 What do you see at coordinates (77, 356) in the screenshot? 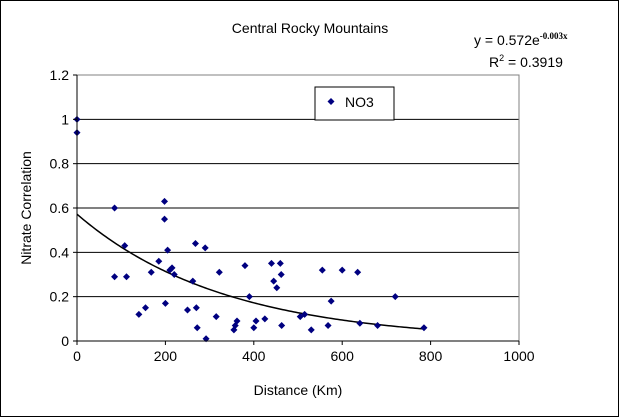
I see `x-tick-label-0: 0` at bounding box center [77, 356].